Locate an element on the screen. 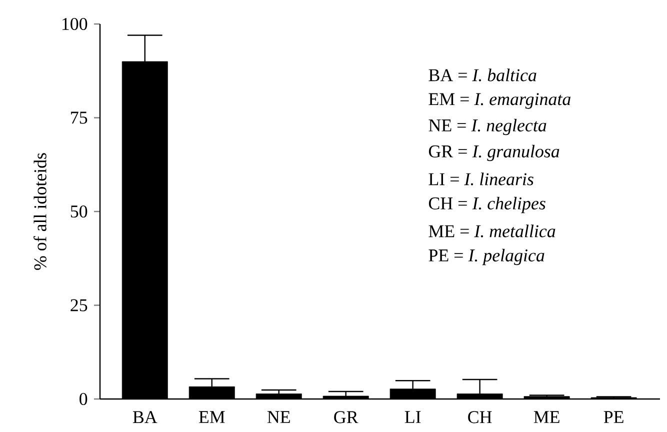 Image resolution: width=667 pixels, height=432 pixels. y-tick-label: 0 is located at coordinates (84, 399).